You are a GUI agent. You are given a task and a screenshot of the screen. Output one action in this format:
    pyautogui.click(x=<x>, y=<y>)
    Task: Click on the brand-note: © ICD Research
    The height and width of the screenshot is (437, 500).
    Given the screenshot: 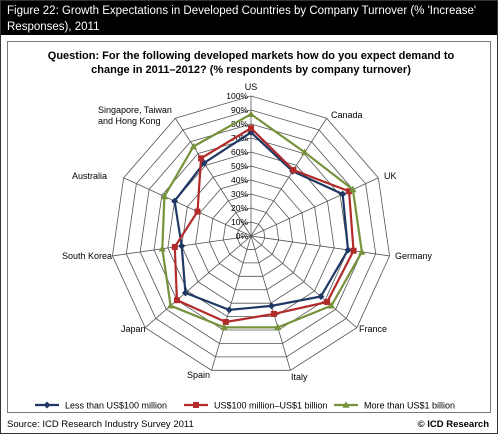 What is the action you would take?
    pyautogui.click(x=453, y=424)
    